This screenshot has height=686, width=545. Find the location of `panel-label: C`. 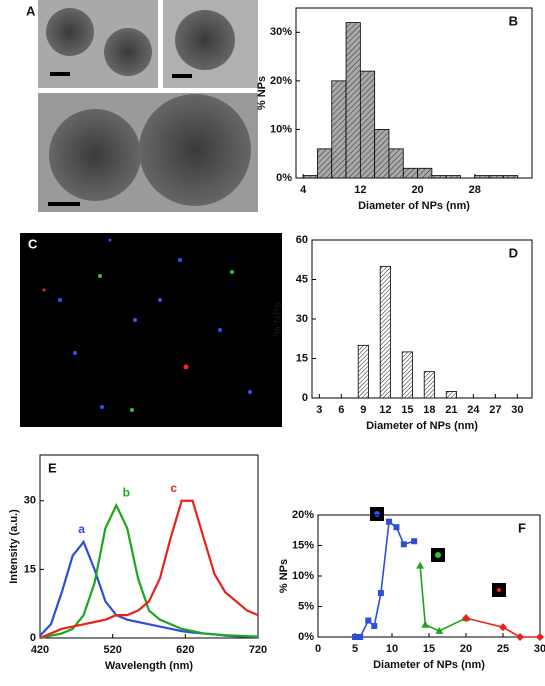

panel-label: C is located at coordinates (33, 243).